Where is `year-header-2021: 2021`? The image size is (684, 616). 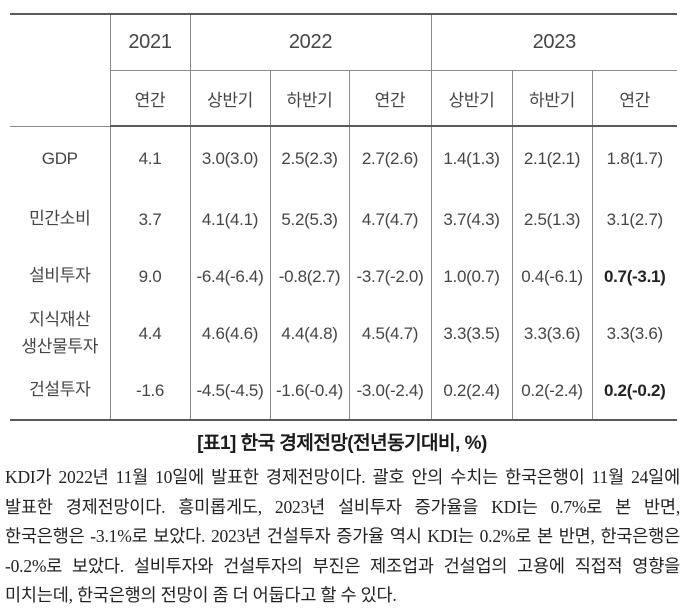 year-header-2021: 2021 is located at coordinates (149, 42).